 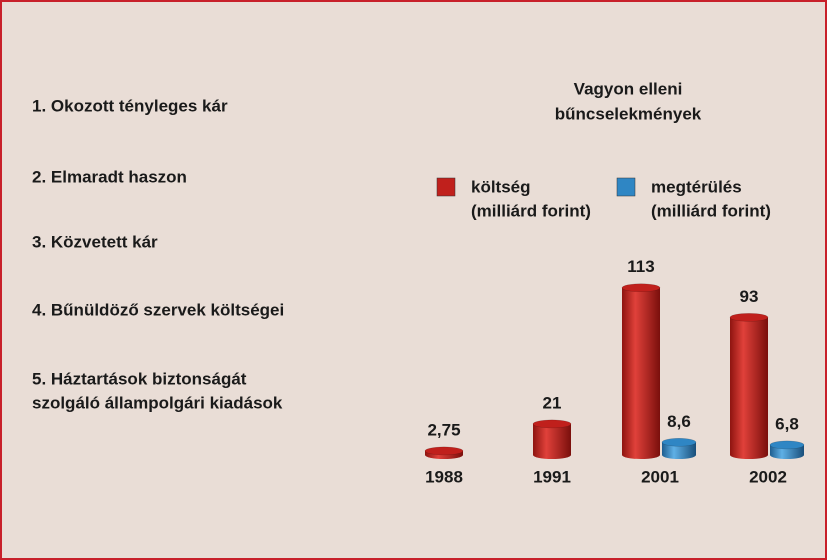 What do you see at coordinates (95, 241) in the screenshot?
I see `note: 3. Közvetett kár` at bounding box center [95, 241].